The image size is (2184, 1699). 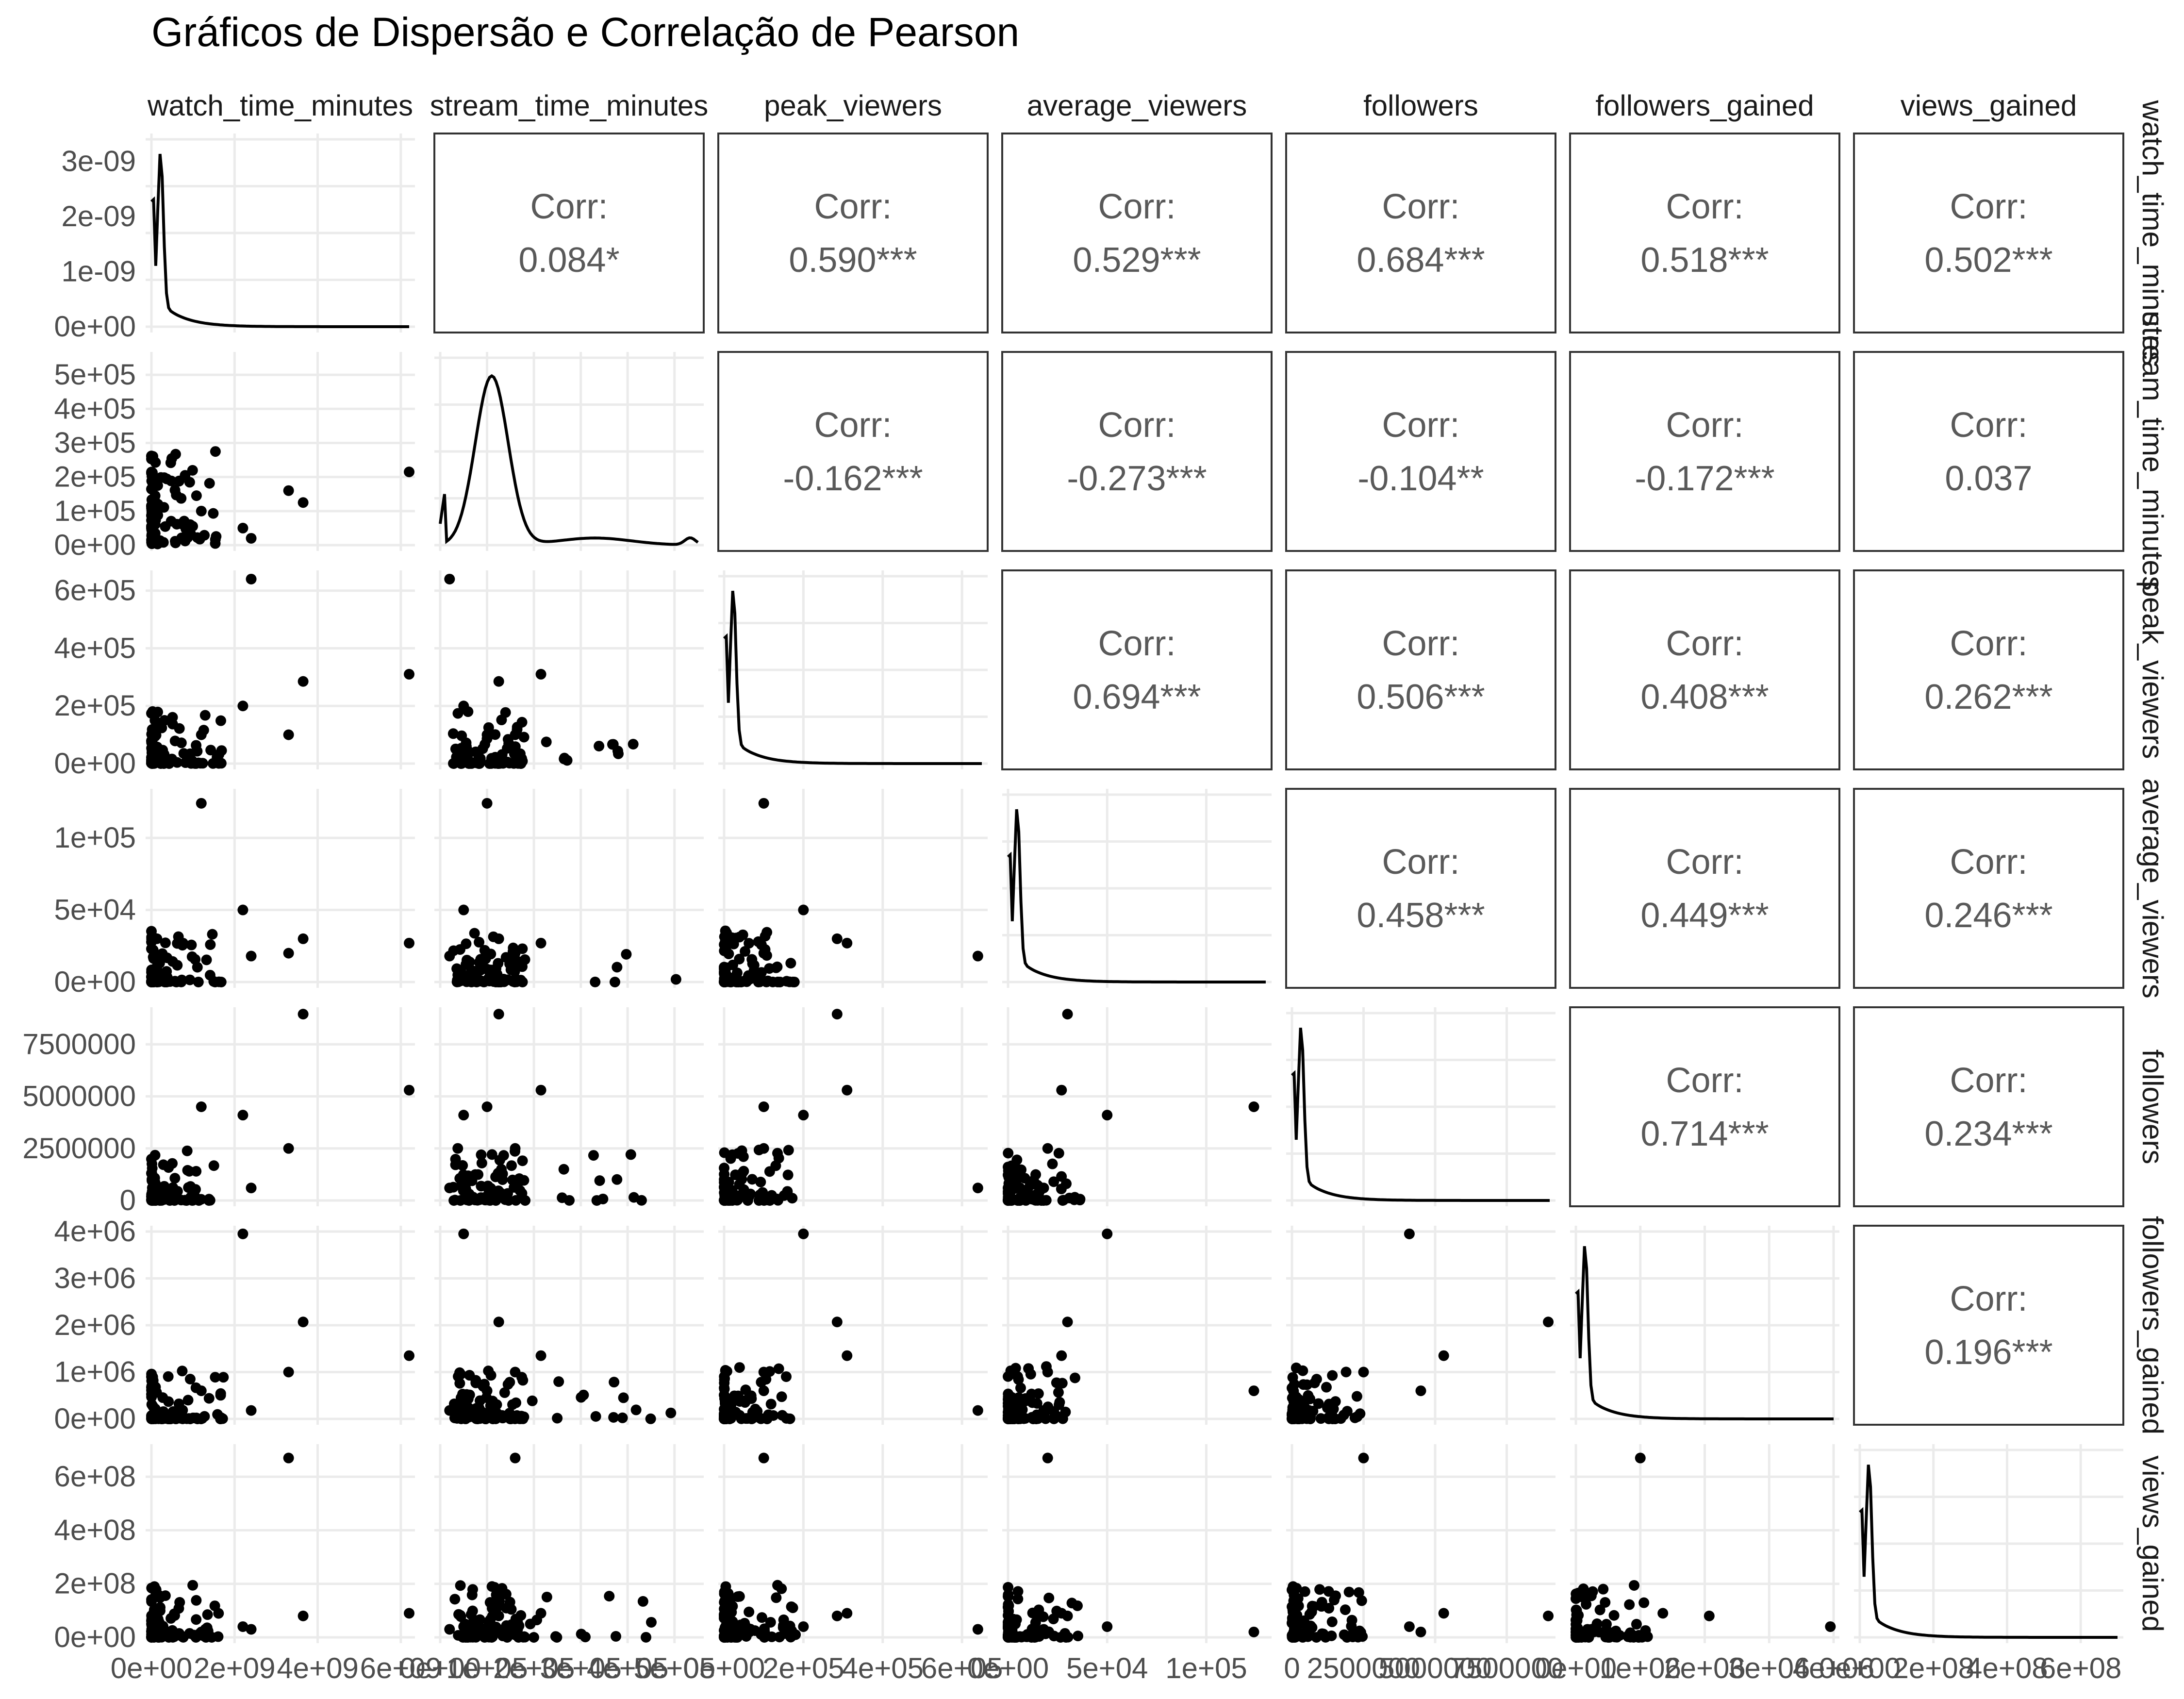 I want to click on x-tick-label: 2e+06, so click(x=1705, y=1668).